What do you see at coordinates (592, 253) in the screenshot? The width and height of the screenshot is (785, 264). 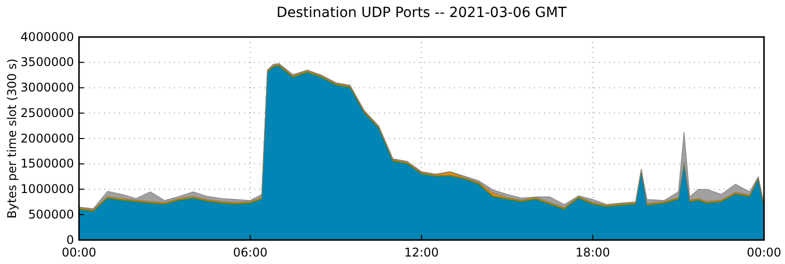 I see `x-tick-label: 18:00` at bounding box center [592, 253].